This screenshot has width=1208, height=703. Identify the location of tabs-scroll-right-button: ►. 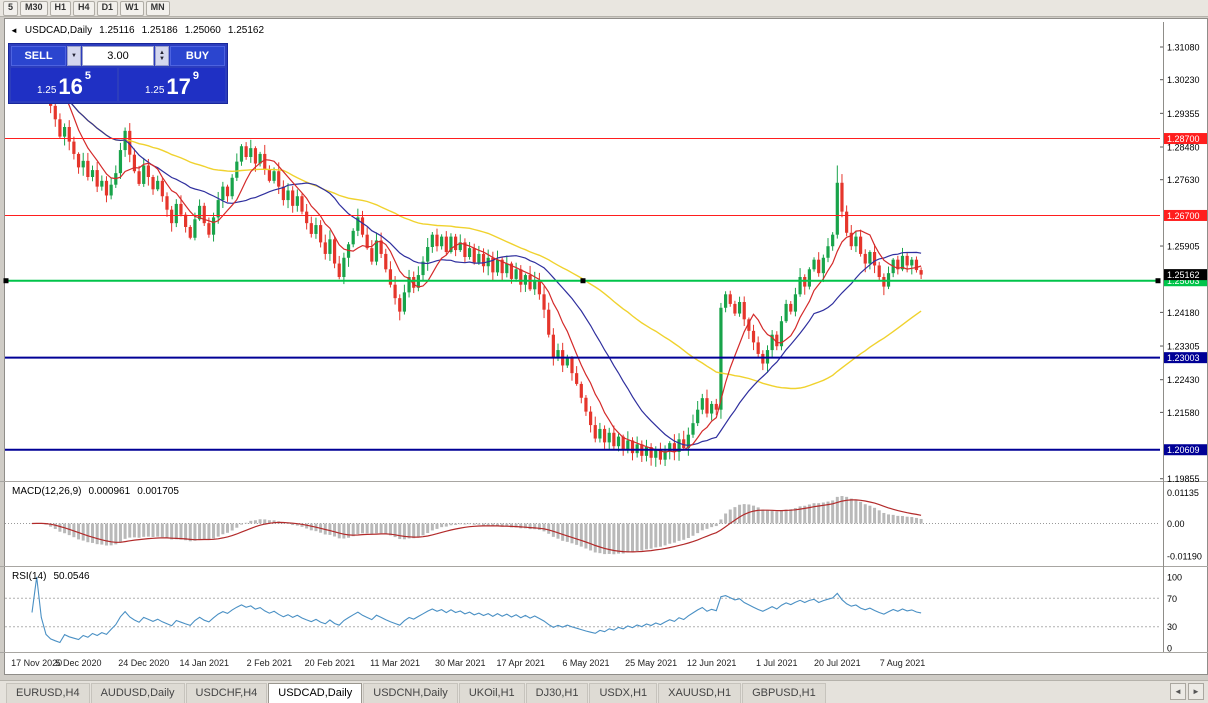
(1196, 691).